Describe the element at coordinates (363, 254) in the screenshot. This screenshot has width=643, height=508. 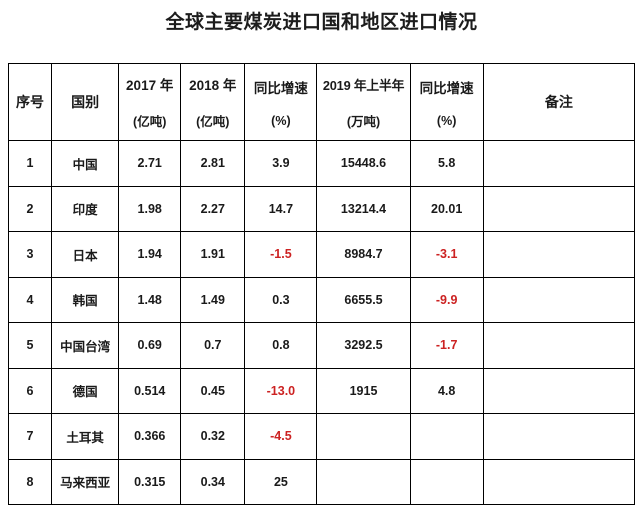
I see `cell-y2019h1: 8984.7` at that location.